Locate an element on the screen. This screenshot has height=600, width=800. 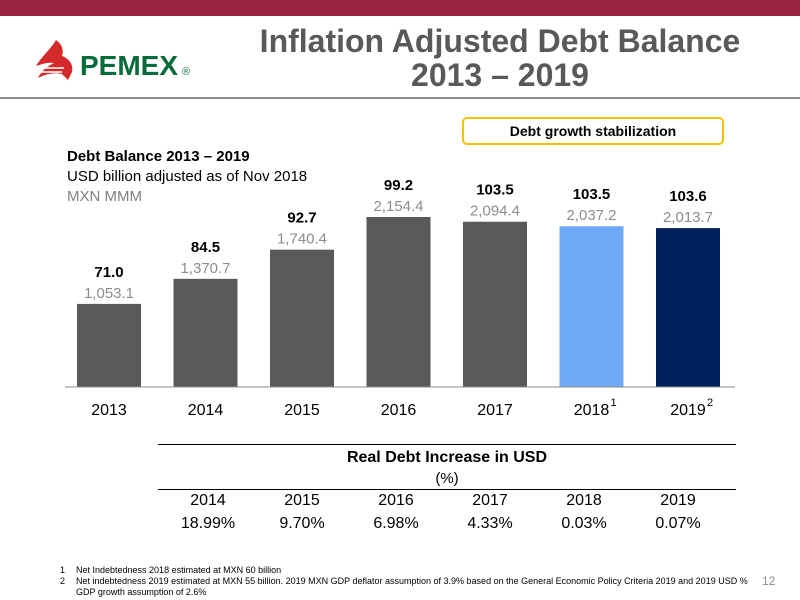
chart-secondary-label: MXN MMM is located at coordinates (104, 196).